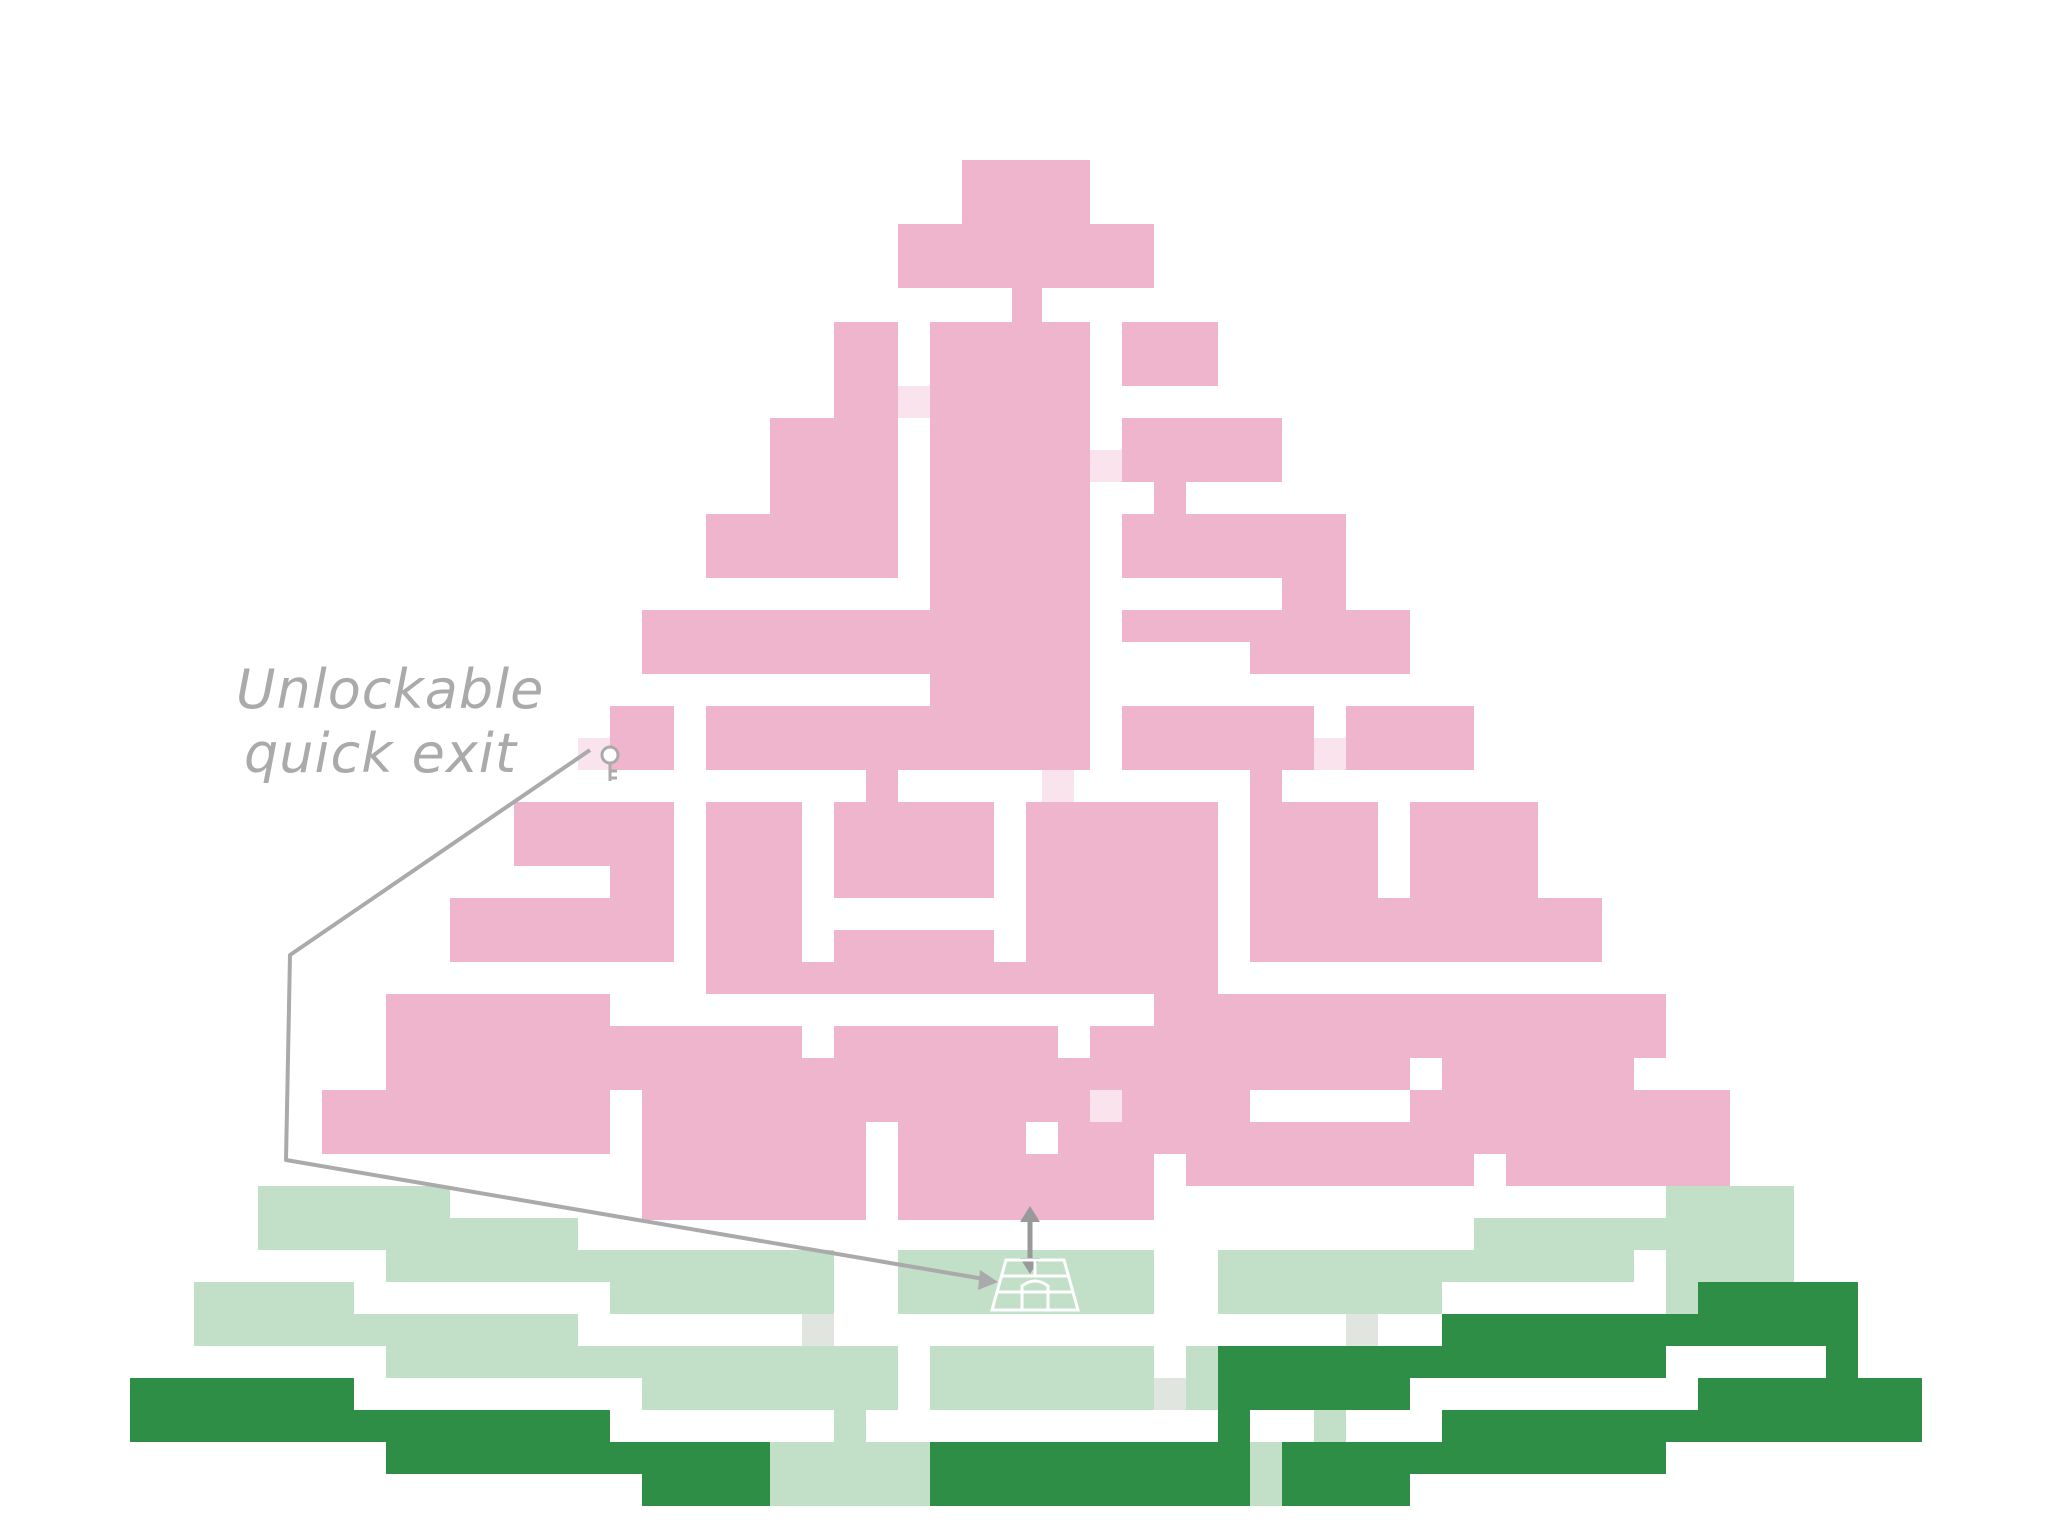  I want to click on lower-maze-hidden-cells, so click(1090, 1362).